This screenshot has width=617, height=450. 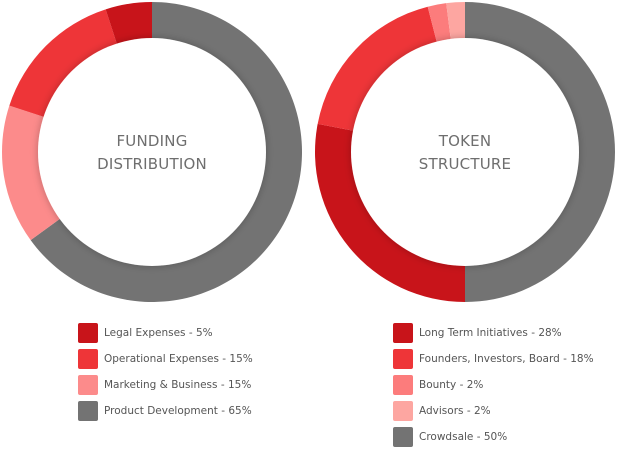 What do you see at coordinates (377, 68) in the screenshot?
I see `token-slice-founders-investors-board` at bounding box center [377, 68].